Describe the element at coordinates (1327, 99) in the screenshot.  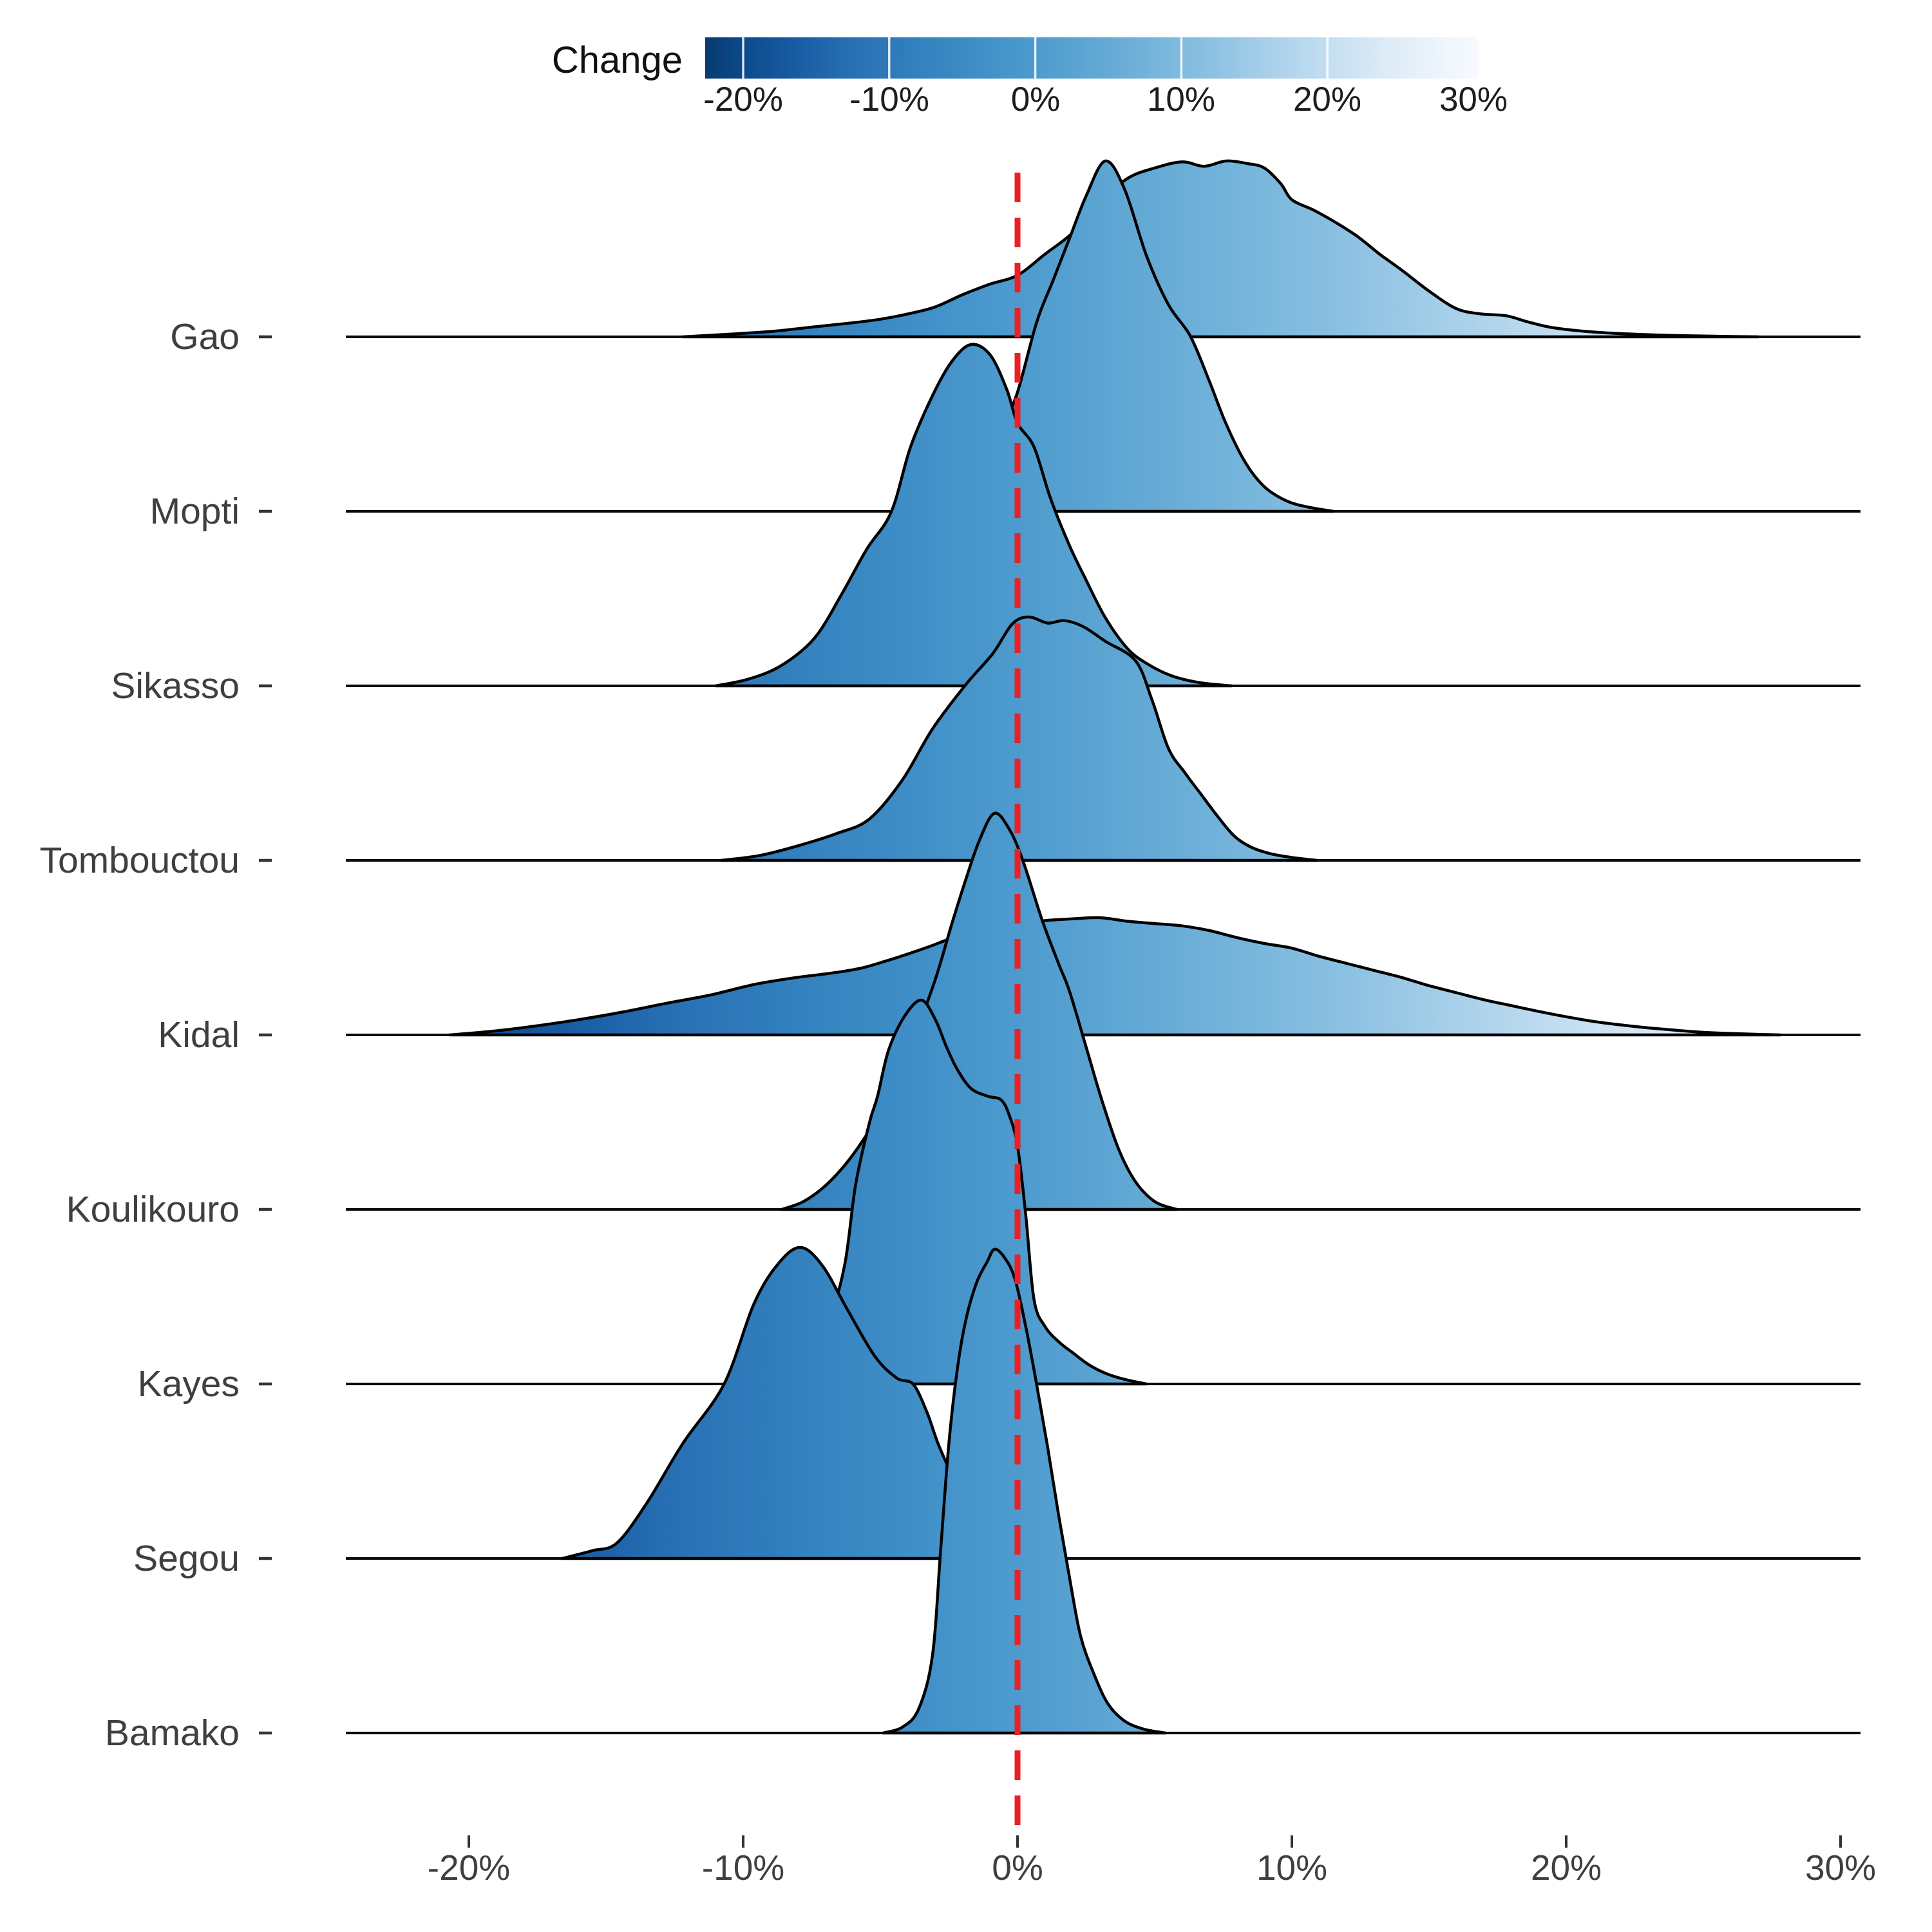
I see `legend-tick-label: 20%` at that location.